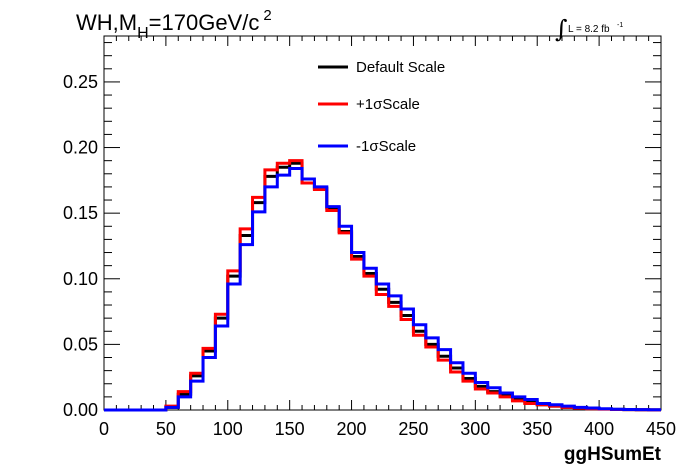  Describe the element at coordinates (166, 429) in the screenshot. I see `x-tick-label-50: 50` at that location.